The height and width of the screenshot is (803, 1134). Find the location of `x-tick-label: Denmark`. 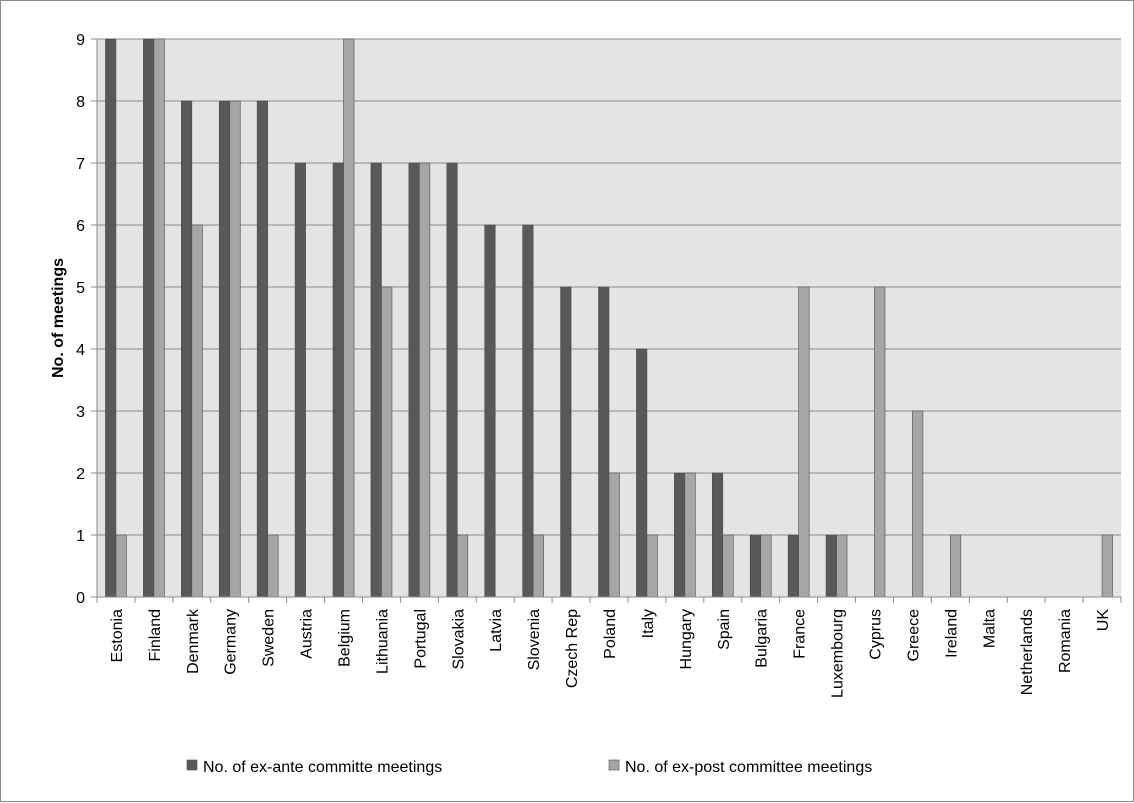

x-tick-label: Denmark is located at coordinates (193, 641).